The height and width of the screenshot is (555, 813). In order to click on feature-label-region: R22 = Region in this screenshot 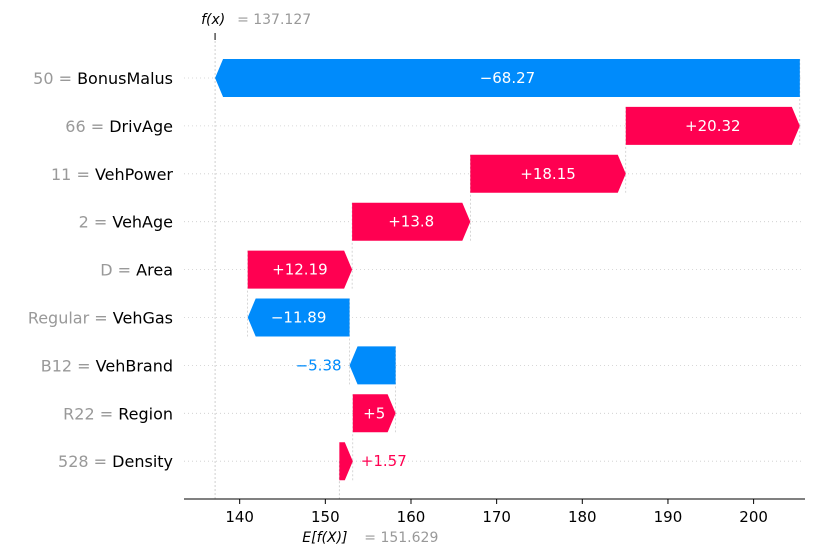, I will do `click(118, 413)`.